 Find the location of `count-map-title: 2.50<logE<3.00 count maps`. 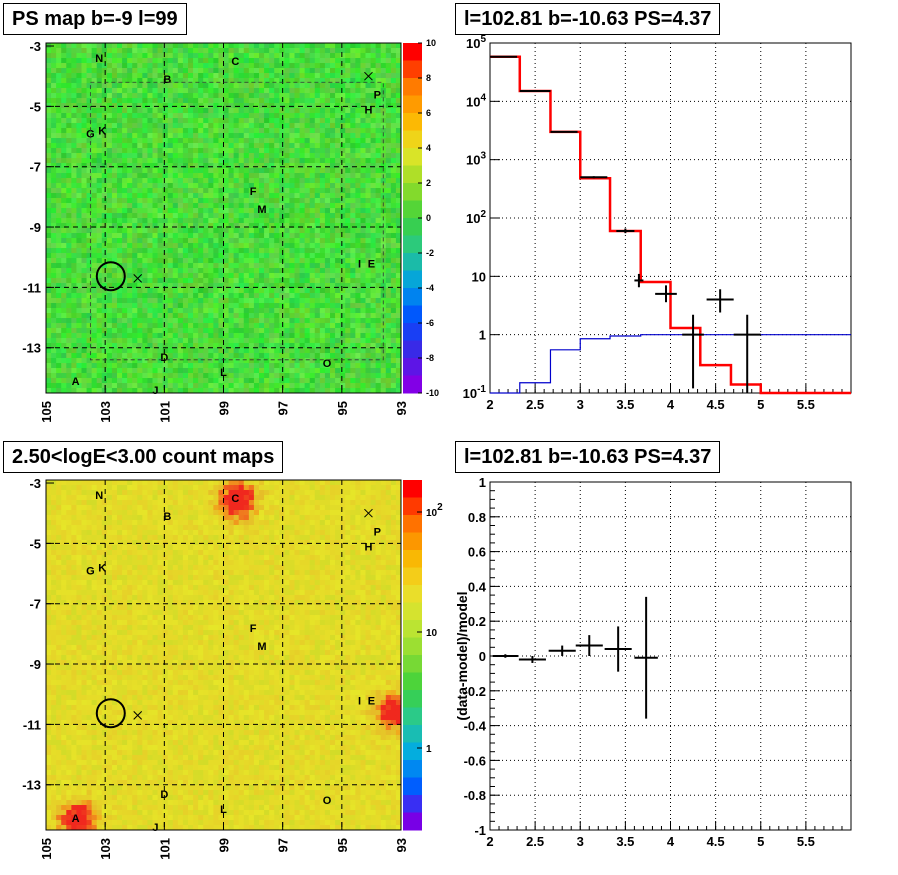

count-map-title: 2.50<logE<3.00 count maps is located at coordinates (143, 457).